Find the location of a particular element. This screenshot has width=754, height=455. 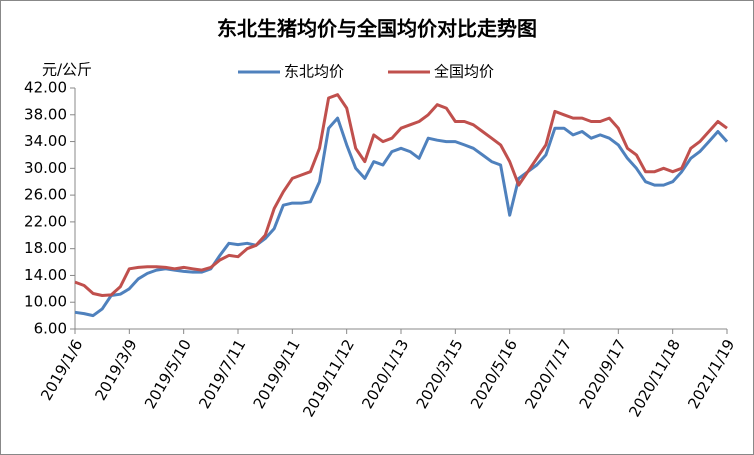

y-tick-label: 18.00 is located at coordinates (45, 248).